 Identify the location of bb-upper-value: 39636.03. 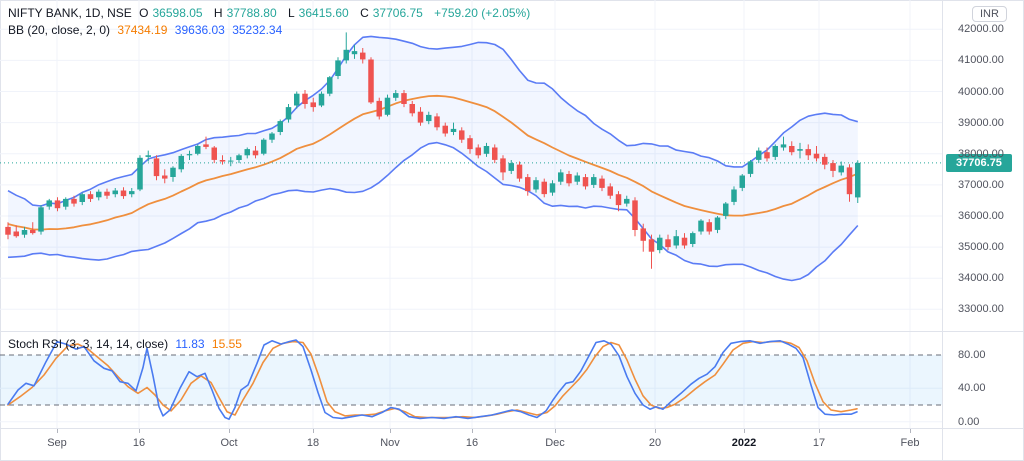
(199, 30).